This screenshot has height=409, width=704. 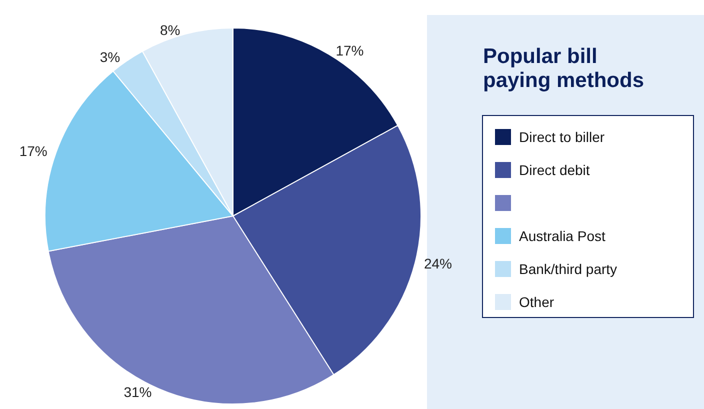 What do you see at coordinates (562, 236) in the screenshot?
I see `legend-label: Australia Post` at bounding box center [562, 236].